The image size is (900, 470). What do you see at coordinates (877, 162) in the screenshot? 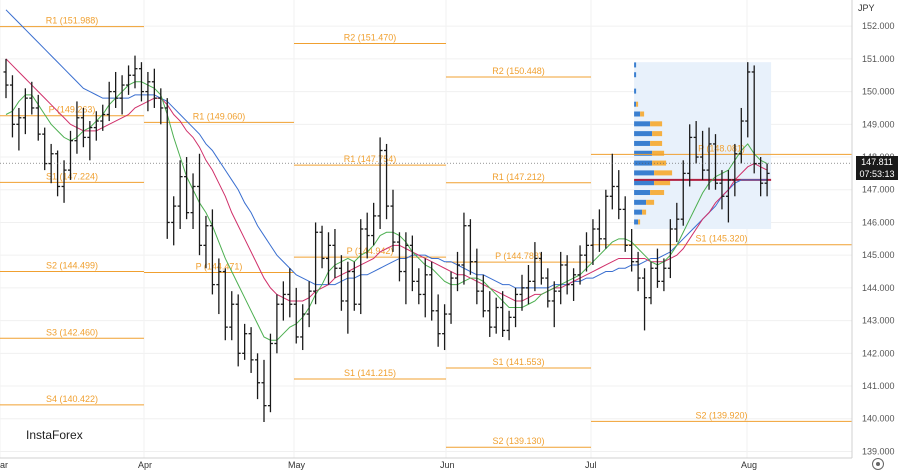
I see `current-price-value: 147.811` at bounding box center [877, 162].